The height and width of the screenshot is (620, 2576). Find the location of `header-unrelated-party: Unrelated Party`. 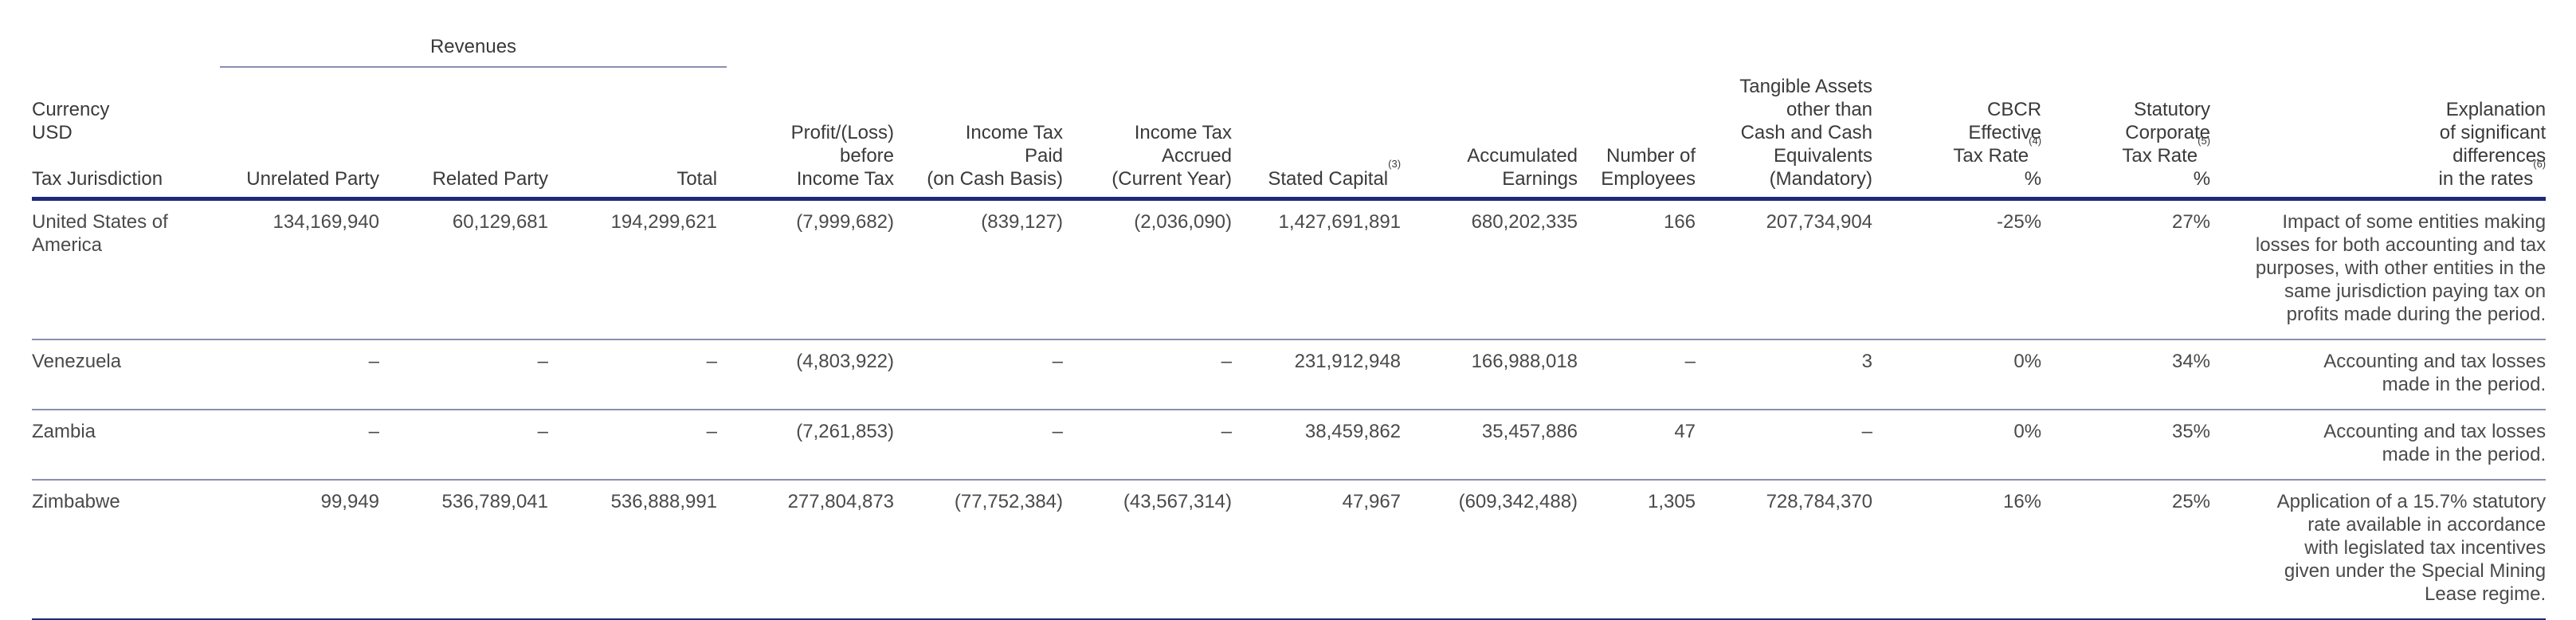

header-unrelated-party: Unrelated Party is located at coordinates (312, 179).